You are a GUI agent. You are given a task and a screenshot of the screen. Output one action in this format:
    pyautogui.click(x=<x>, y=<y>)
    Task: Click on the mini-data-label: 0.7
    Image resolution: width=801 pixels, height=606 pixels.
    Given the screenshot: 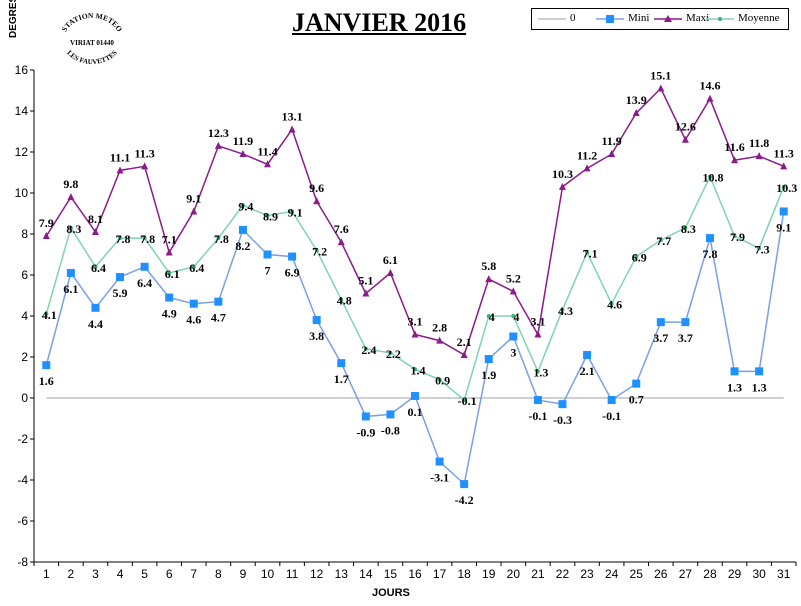 What is the action you would take?
    pyautogui.click(x=636, y=400)
    